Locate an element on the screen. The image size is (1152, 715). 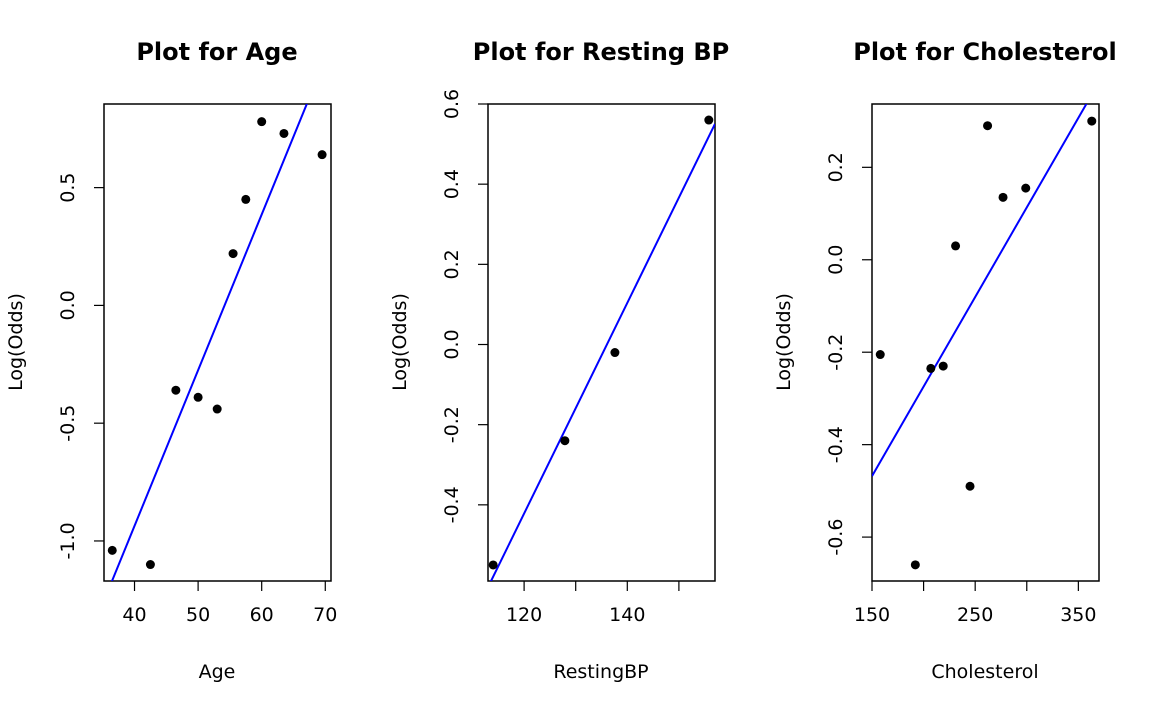
x-tick-label: 120 is located at coordinates (524, 615).